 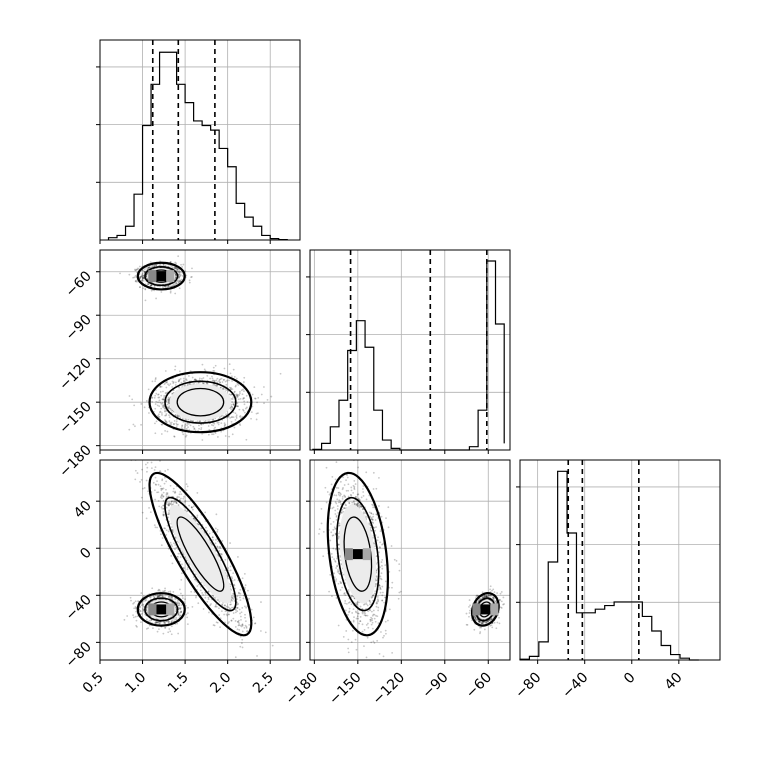 I want to click on y-tick-label: −90, so click(x=79, y=328).